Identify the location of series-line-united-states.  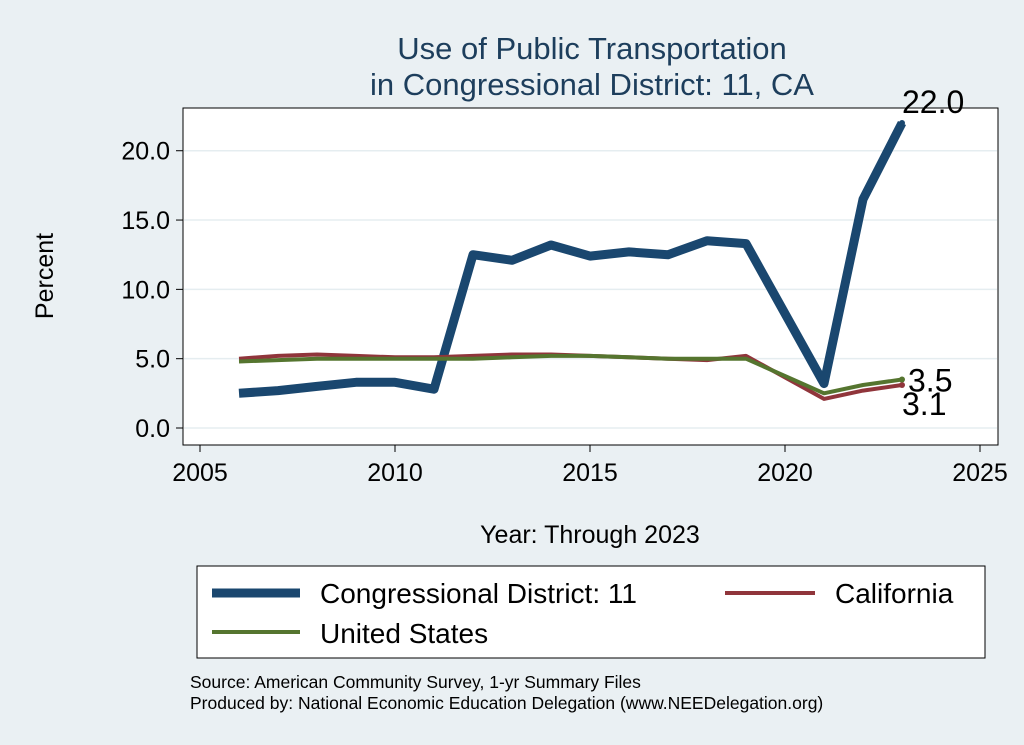
(570, 374).